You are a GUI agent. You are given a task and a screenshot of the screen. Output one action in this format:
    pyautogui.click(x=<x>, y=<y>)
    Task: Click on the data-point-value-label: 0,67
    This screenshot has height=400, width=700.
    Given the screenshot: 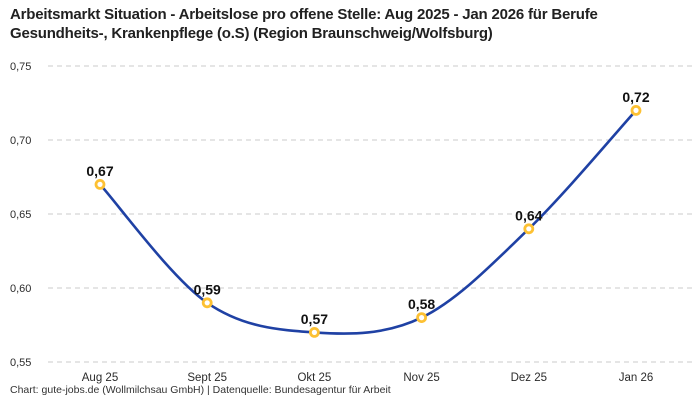 What is the action you would take?
    pyautogui.click(x=99, y=171)
    